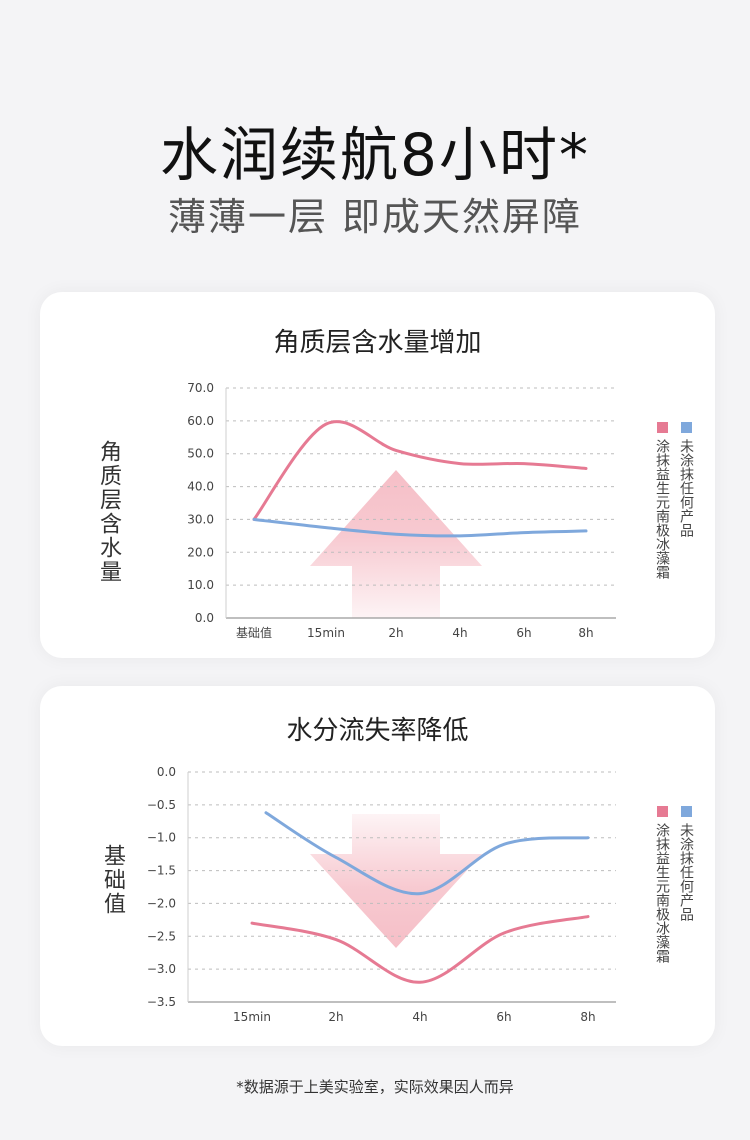 Image resolution: width=750 pixels, height=1140 pixels. I want to click on y-axis-label: 基础值, so click(112, 880).